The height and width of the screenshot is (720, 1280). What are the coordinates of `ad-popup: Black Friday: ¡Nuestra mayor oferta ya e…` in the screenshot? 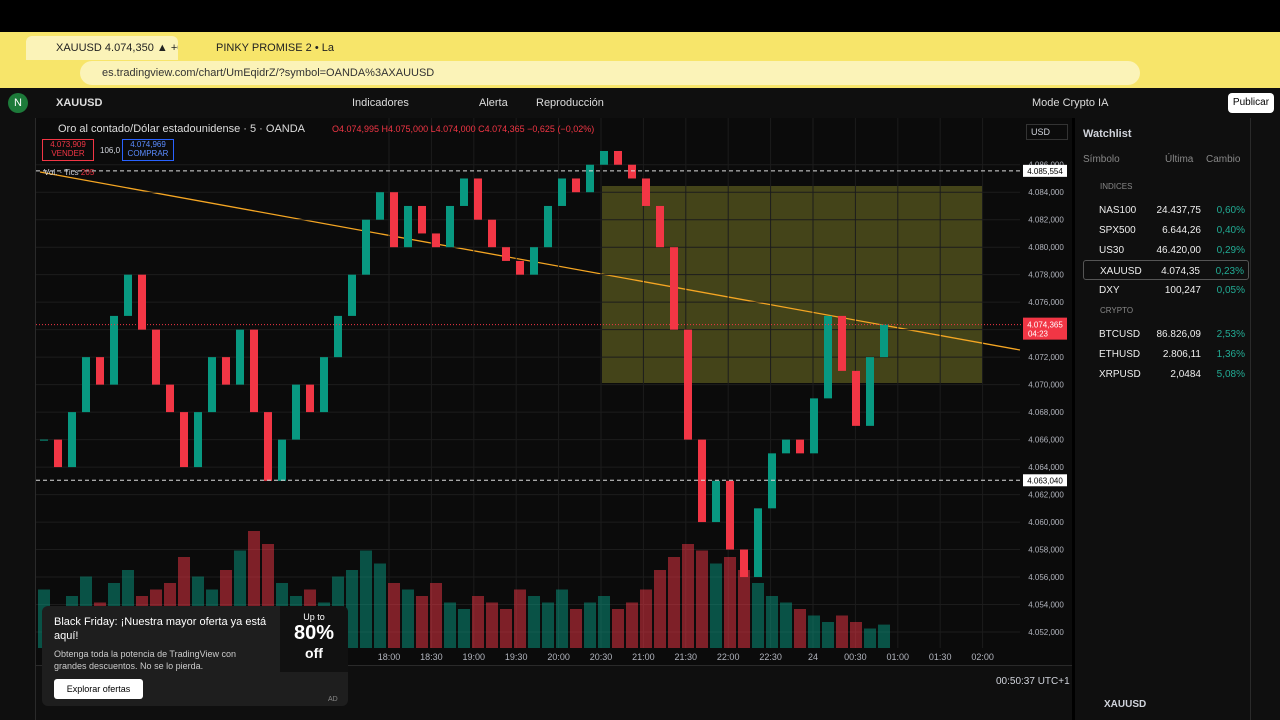 It's located at (195, 656).